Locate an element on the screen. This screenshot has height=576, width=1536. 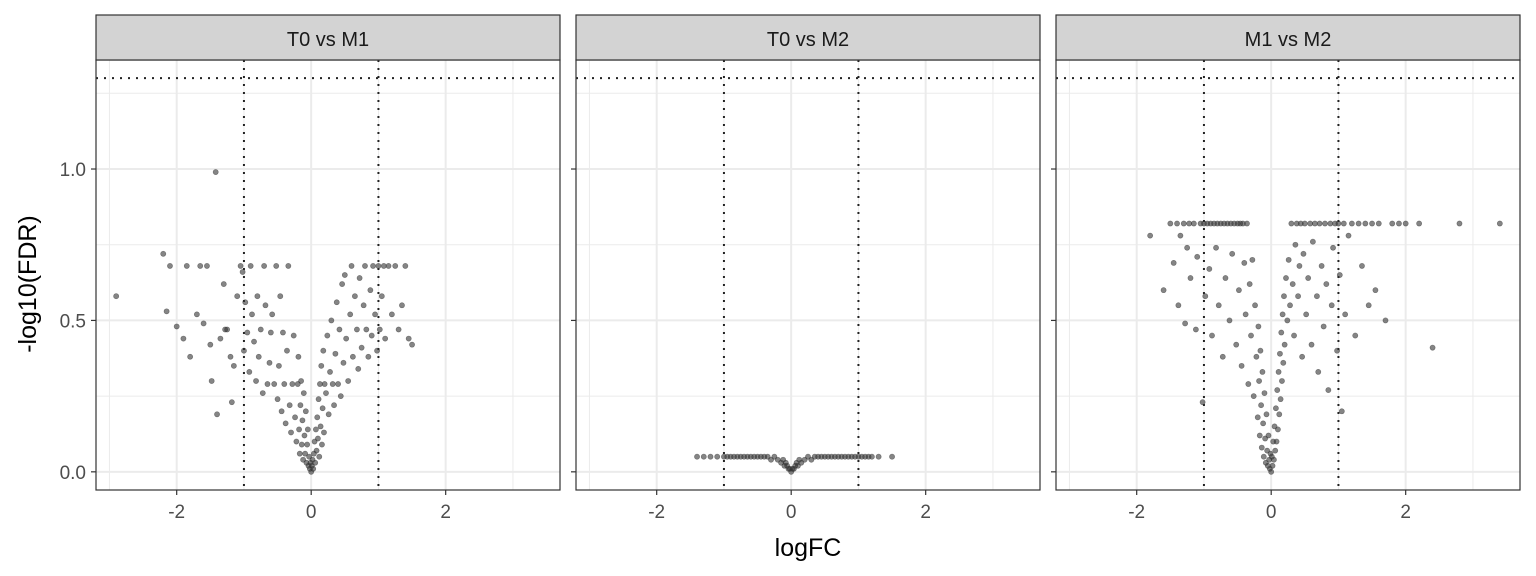
x-tick-label: 2 is located at coordinates (925, 512).